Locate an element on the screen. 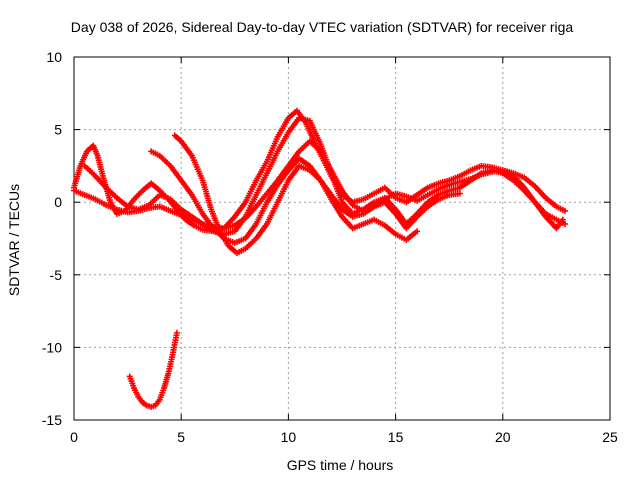 Image resolution: width=640 pixels, height=480 pixels. x-tick-label: 15 is located at coordinates (396, 437).